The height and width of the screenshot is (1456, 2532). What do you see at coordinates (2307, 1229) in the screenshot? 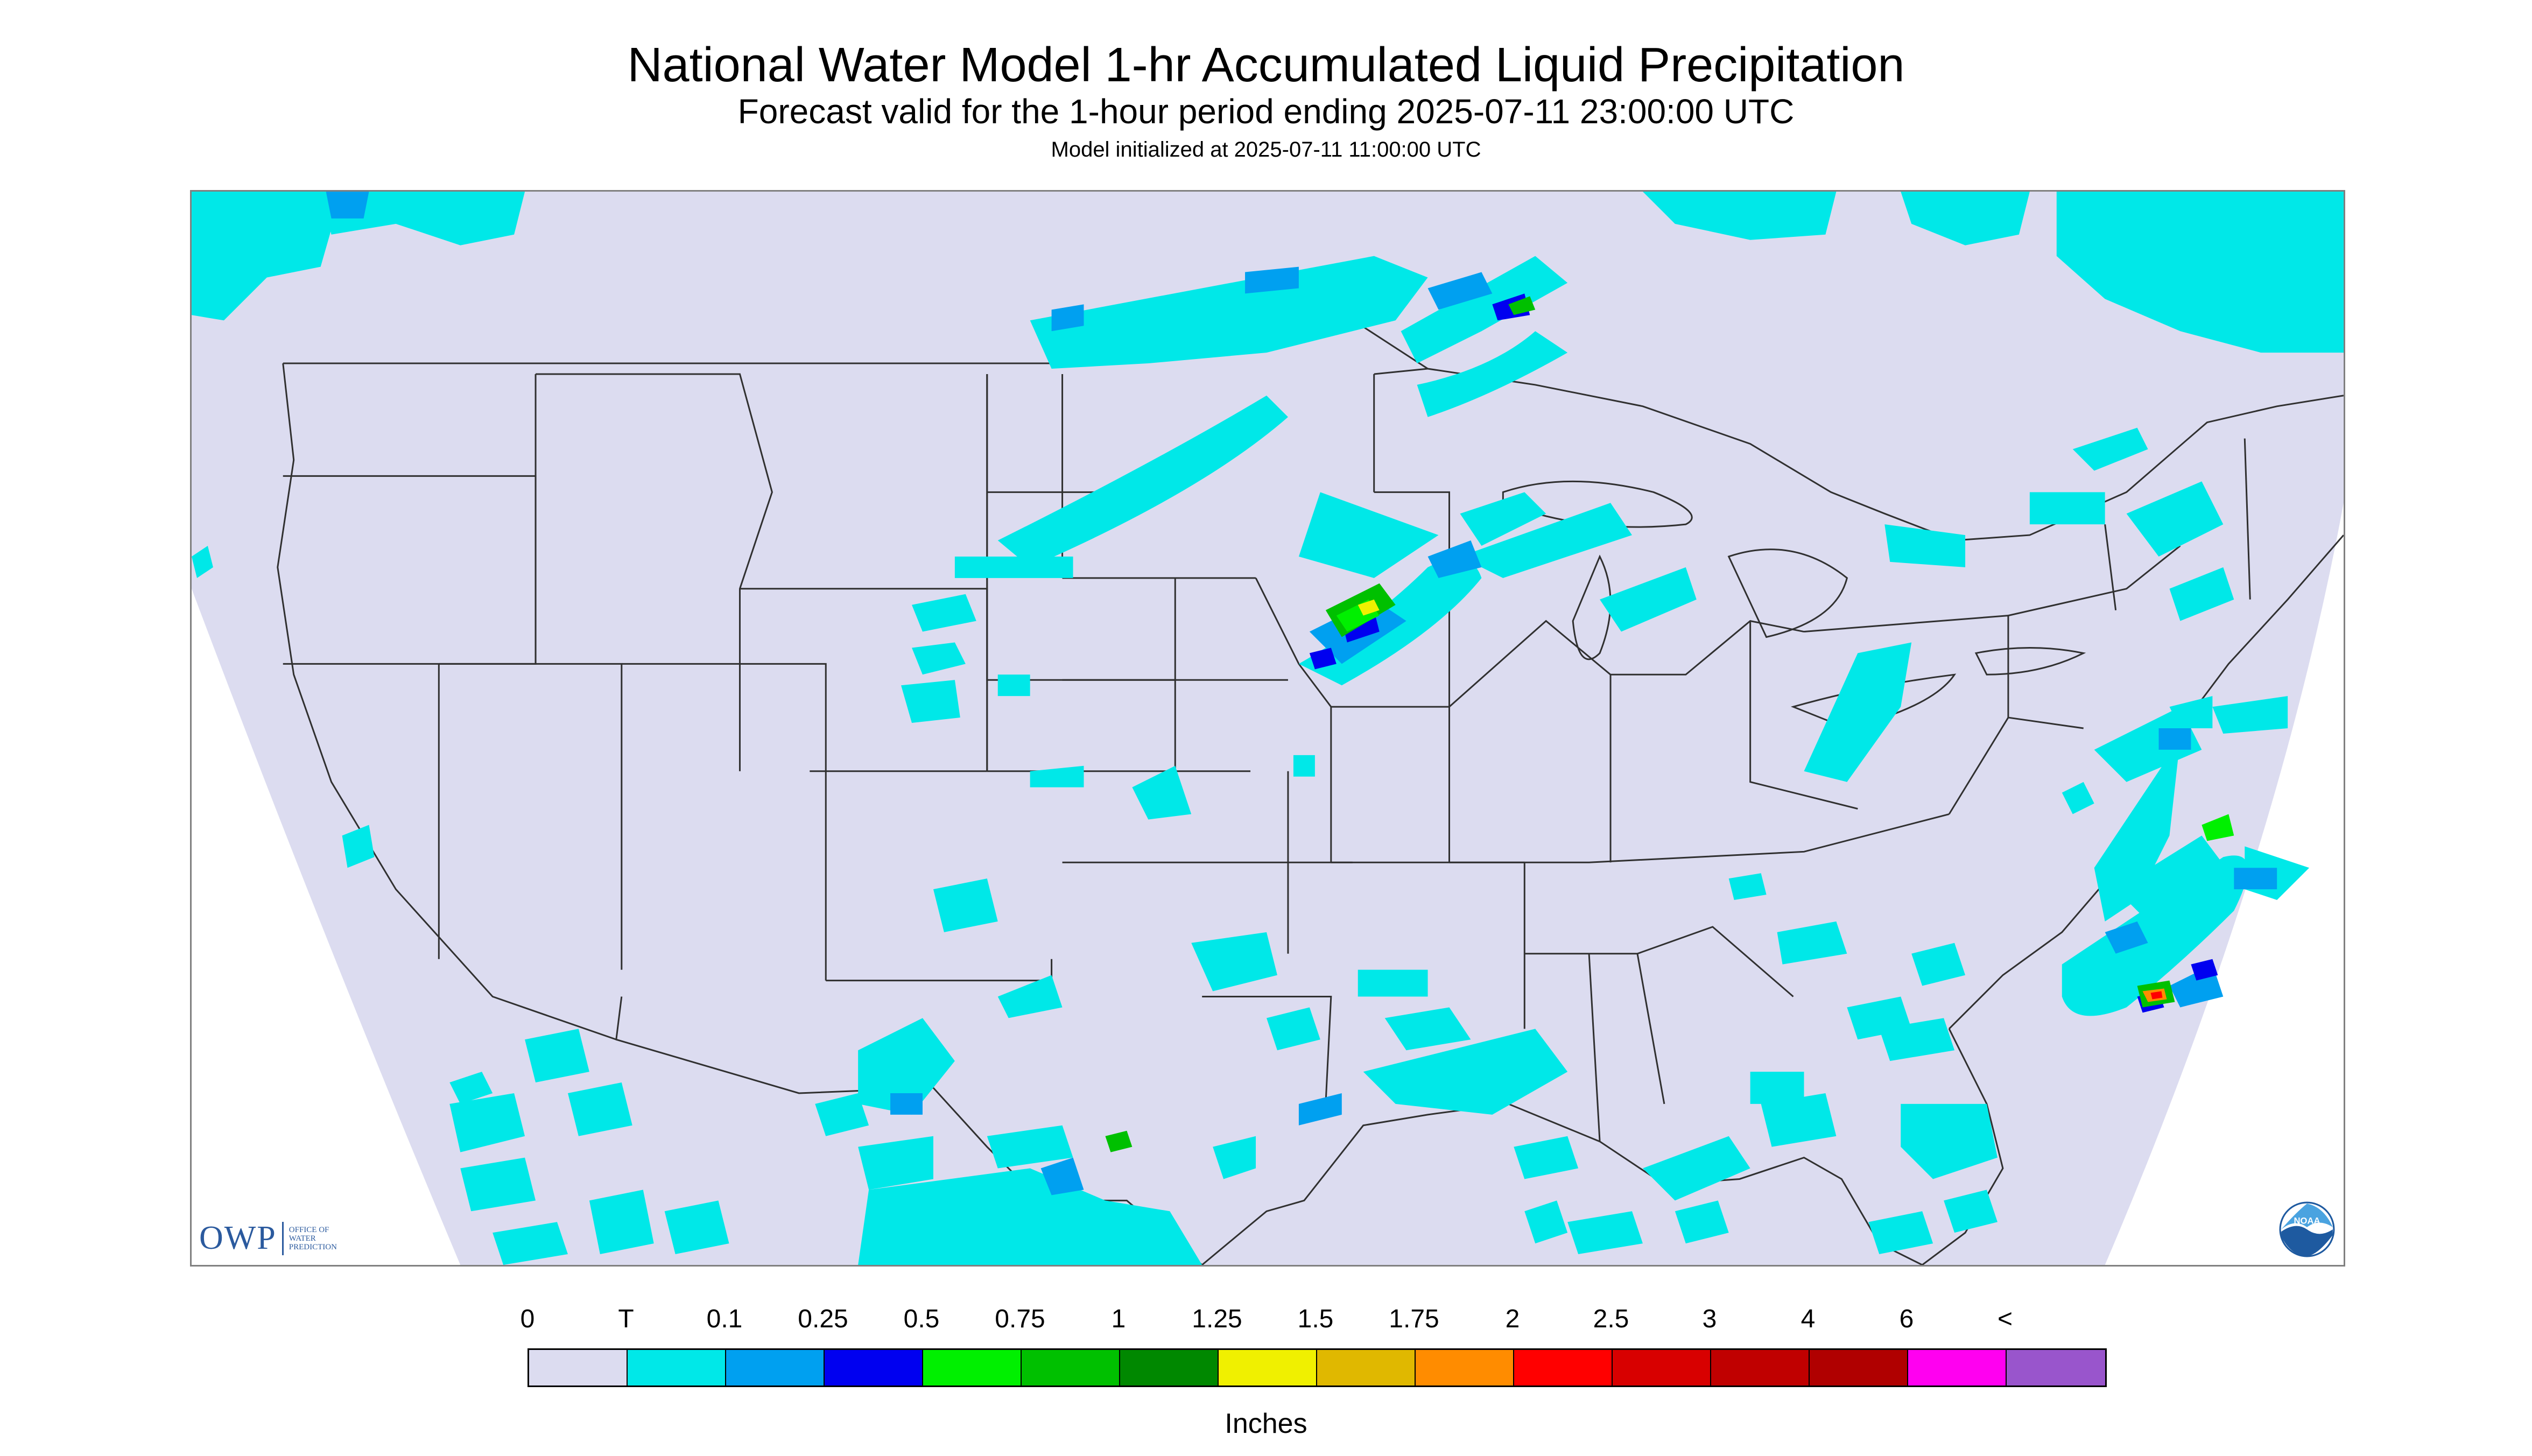
I see `noaa-emblem-icon: NOAA` at bounding box center [2307, 1229].